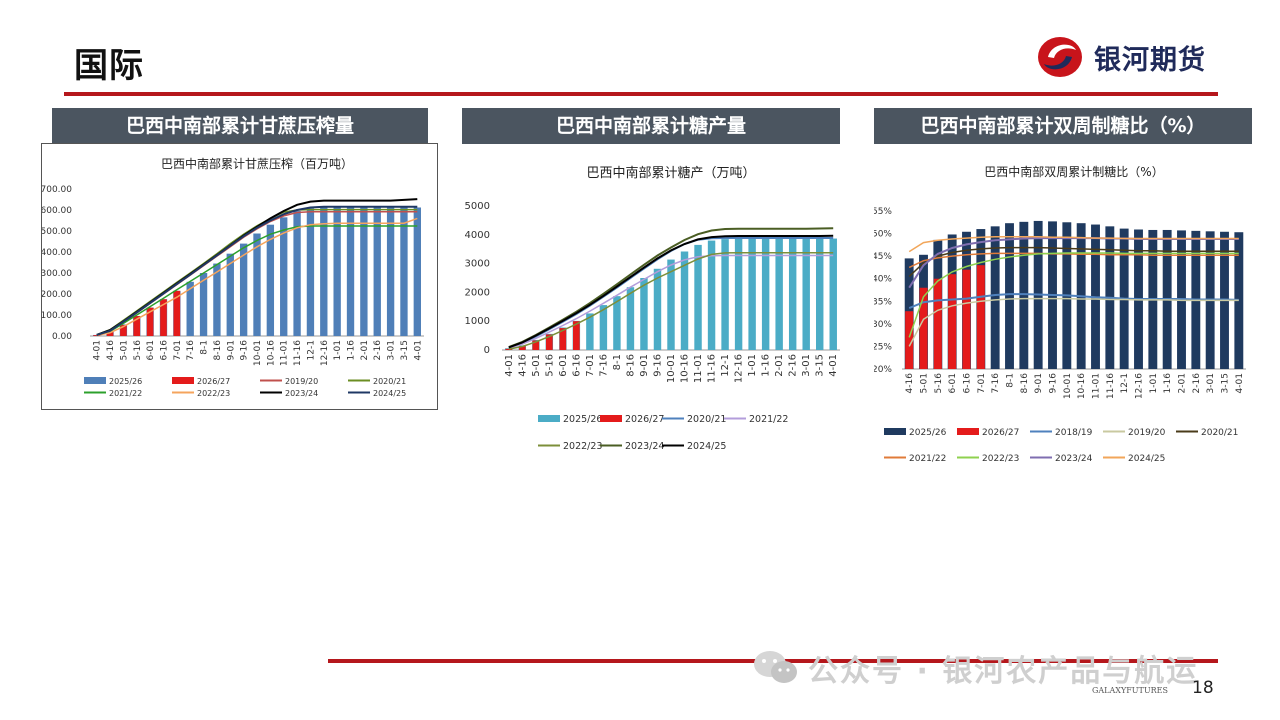 The image size is (1280, 720). Describe the element at coordinates (953, 383) in the screenshot. I see `x-tick-label: 6-01` at that location.